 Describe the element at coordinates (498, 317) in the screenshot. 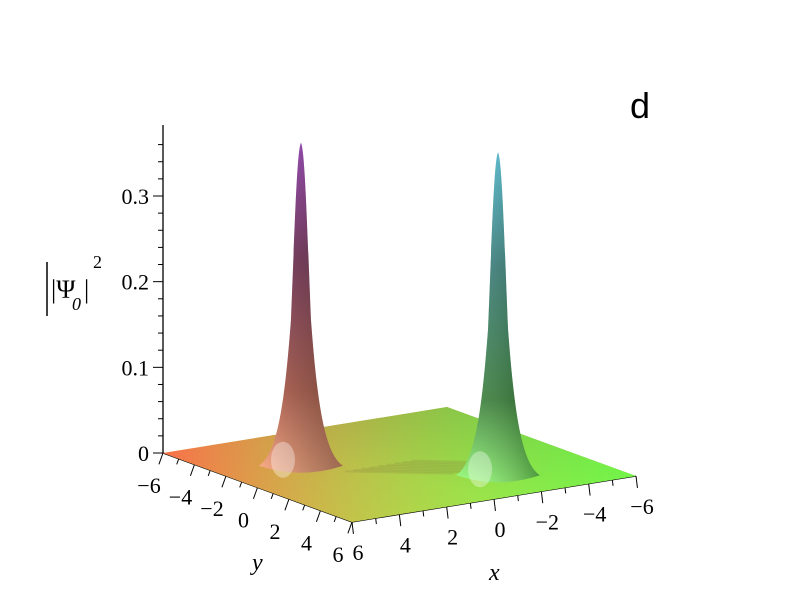

I see `peak-2-shading` at that location.